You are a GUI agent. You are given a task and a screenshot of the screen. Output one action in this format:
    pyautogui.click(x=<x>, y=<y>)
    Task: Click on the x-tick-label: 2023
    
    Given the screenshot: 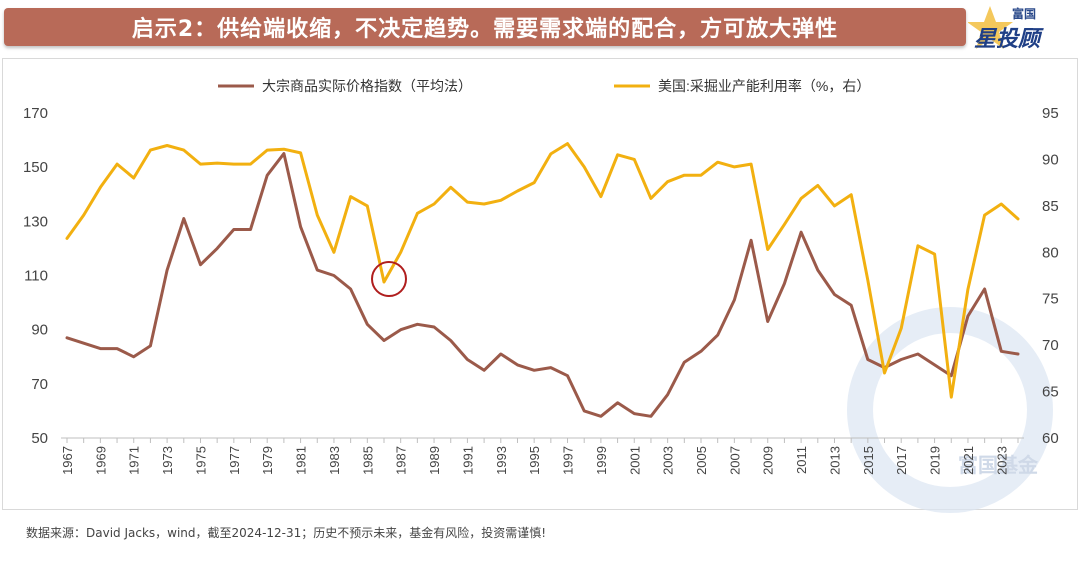 What is the action you would take?
    pyautogui.click(x=1001, y=460)
    